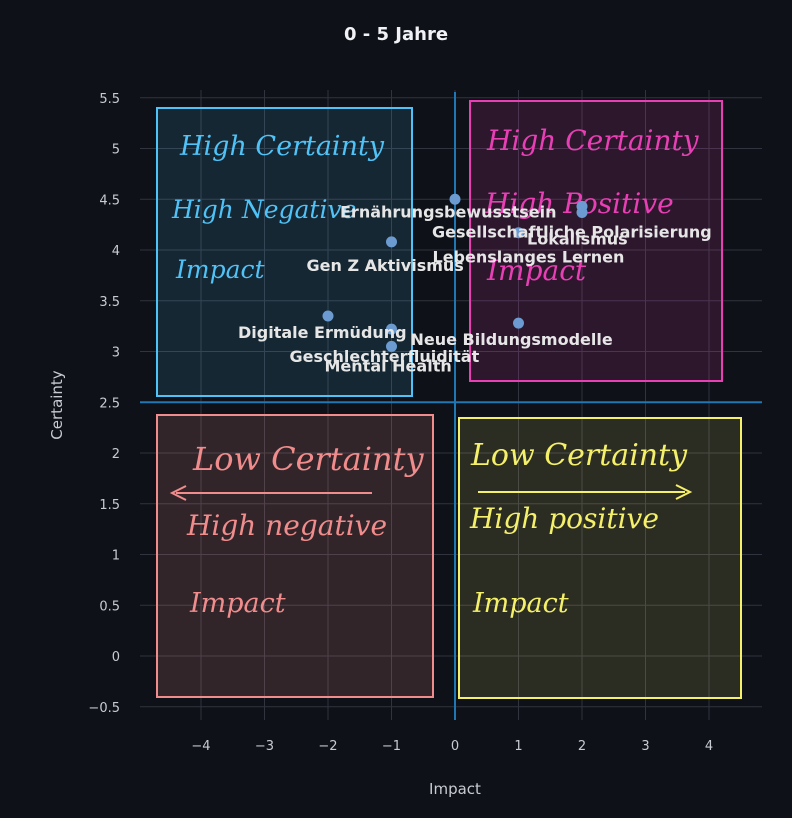 This screenshot has width=792, height=818. Describe the element at coordinates (109, 403) in the screenshot. I see `y-tick-label: 2.5` at that location.